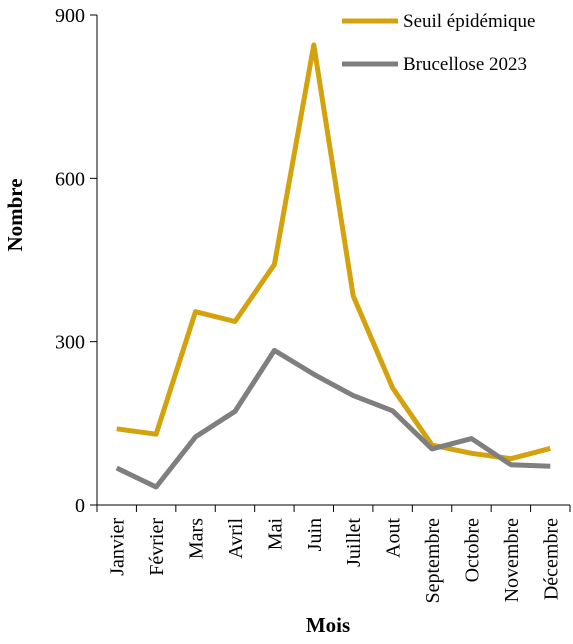 The width and height of the screenshot is (573, 644). Describe the element at coordinates (512, 560) in the screenshot. I see `x-tick-label: Novembre` at that location.